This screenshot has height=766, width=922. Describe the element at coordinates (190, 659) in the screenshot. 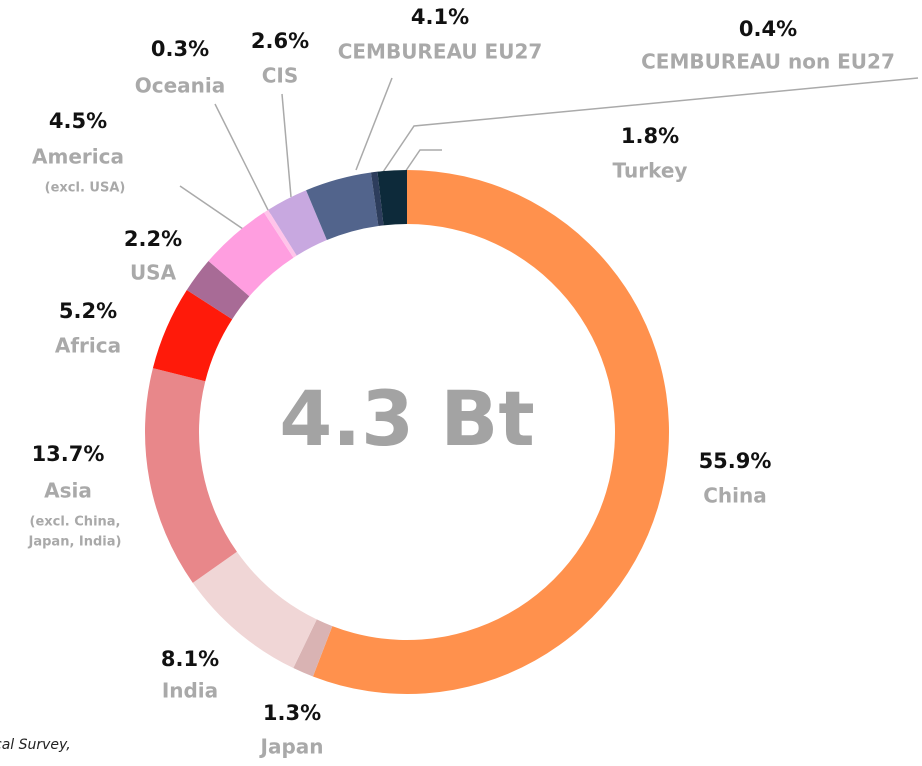

I see `value-label: 8.1%` at that location.